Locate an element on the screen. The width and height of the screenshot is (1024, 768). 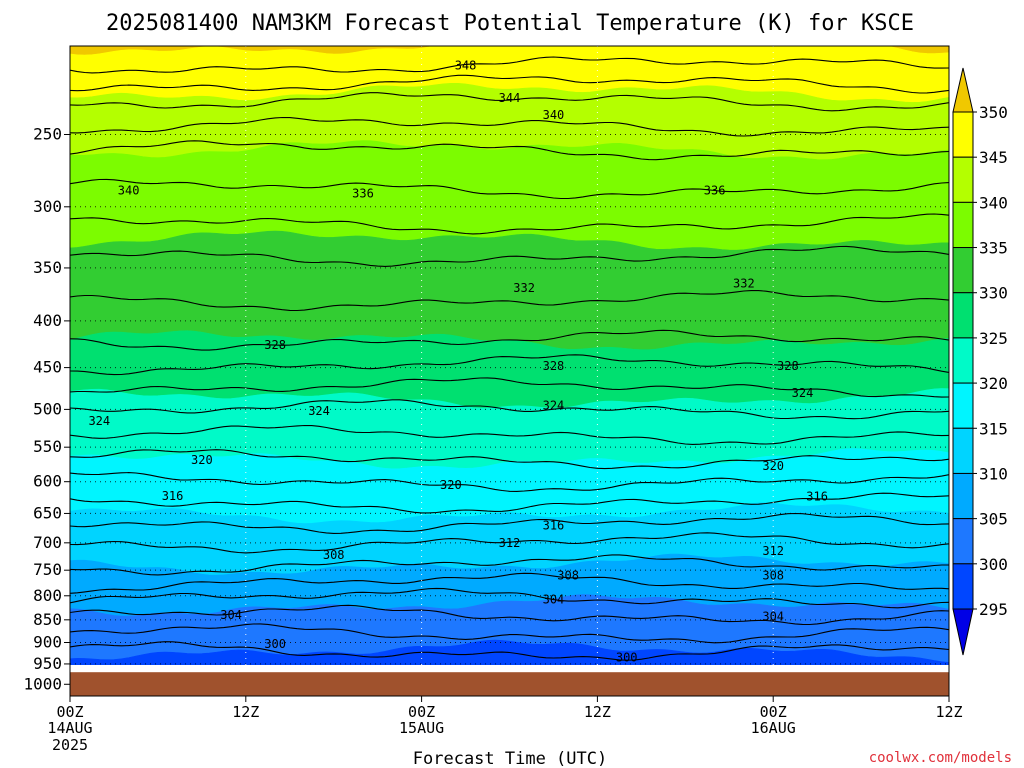
pressure-tick-label: 350 is located at coordinates (47, 267).